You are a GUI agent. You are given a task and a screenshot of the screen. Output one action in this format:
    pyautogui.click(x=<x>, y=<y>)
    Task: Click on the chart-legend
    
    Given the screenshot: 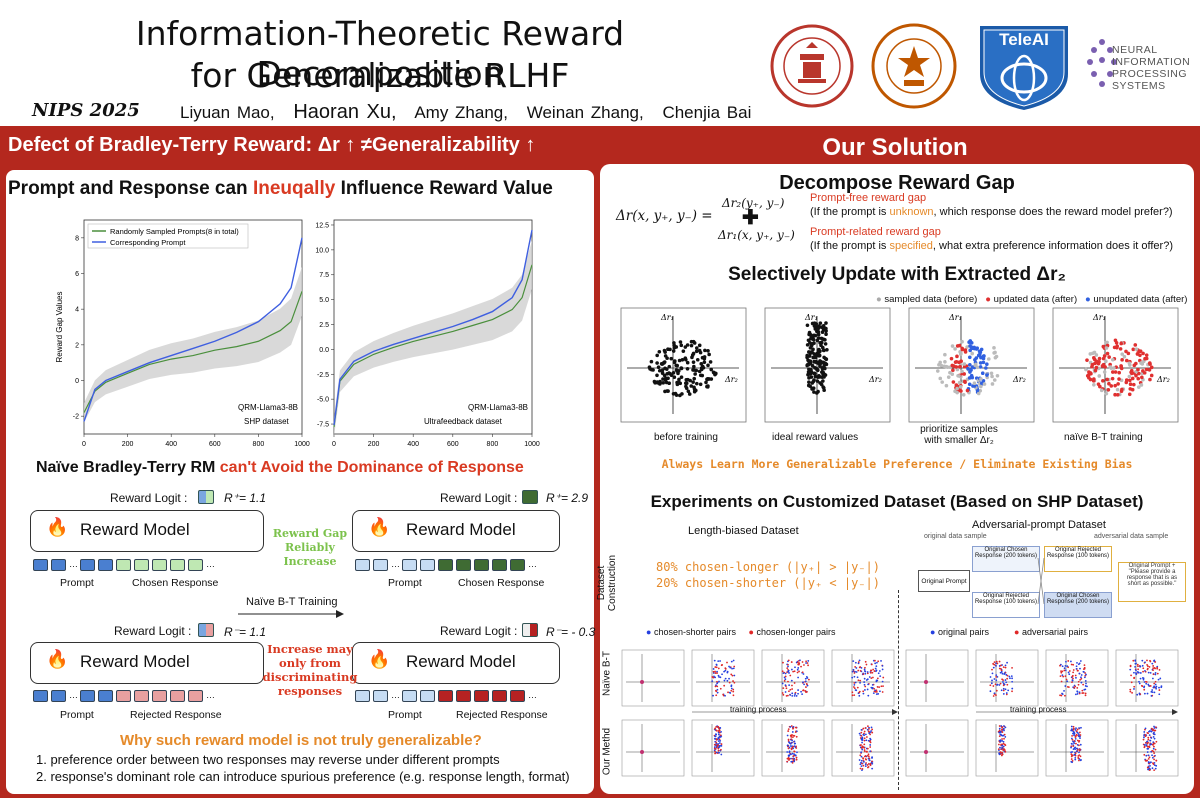 What is the action you would take?
    pyautogui.click(x=168, y=236)
    